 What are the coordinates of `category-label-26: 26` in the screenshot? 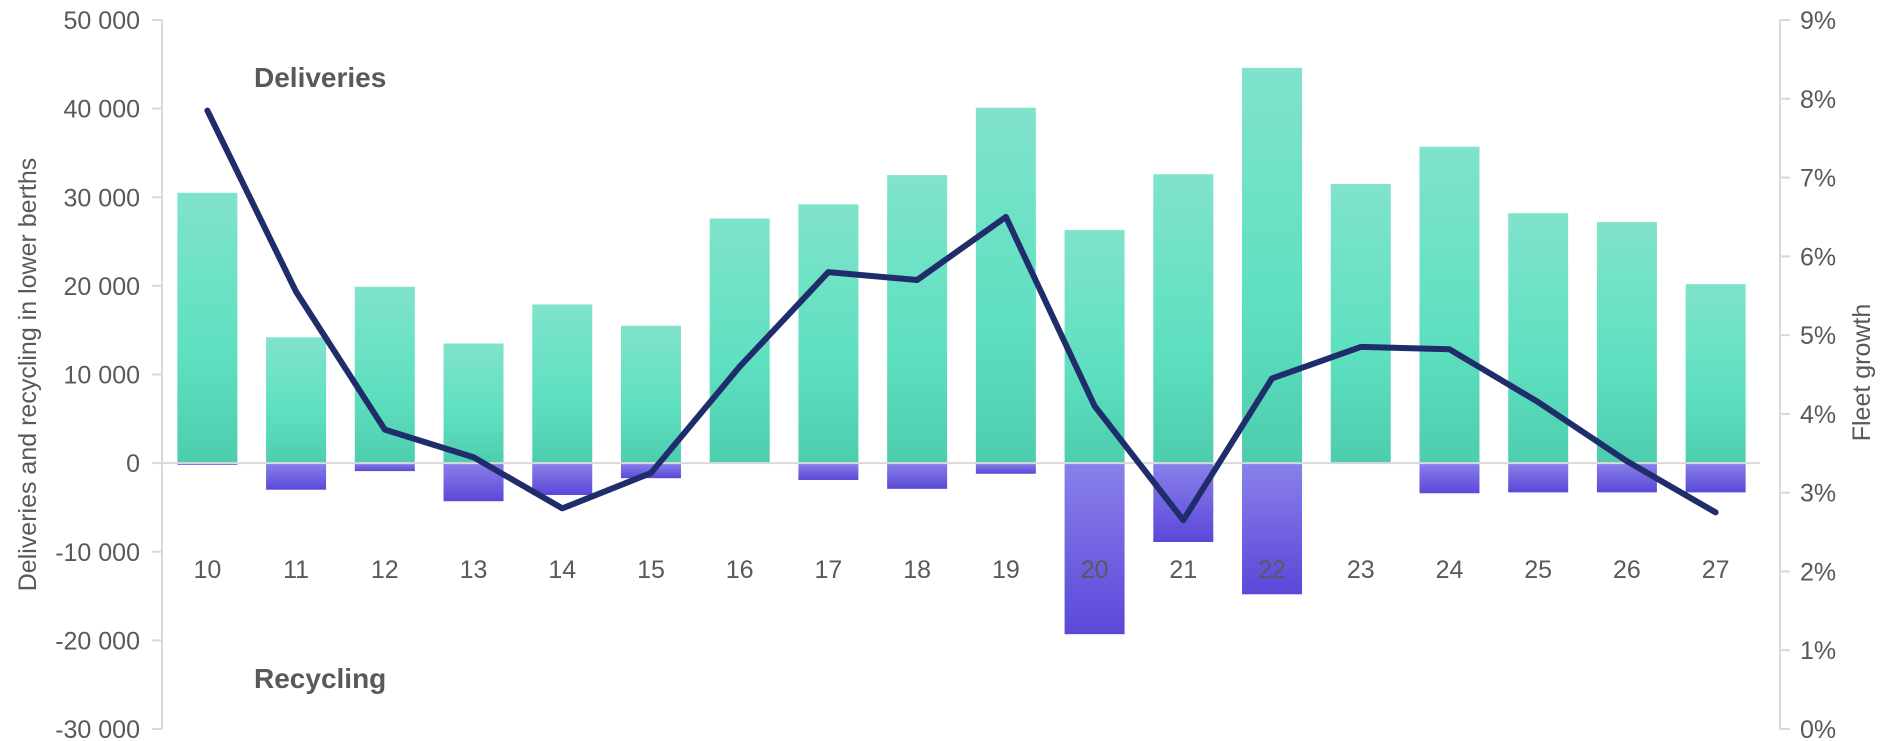 It's located at (1627, 570).